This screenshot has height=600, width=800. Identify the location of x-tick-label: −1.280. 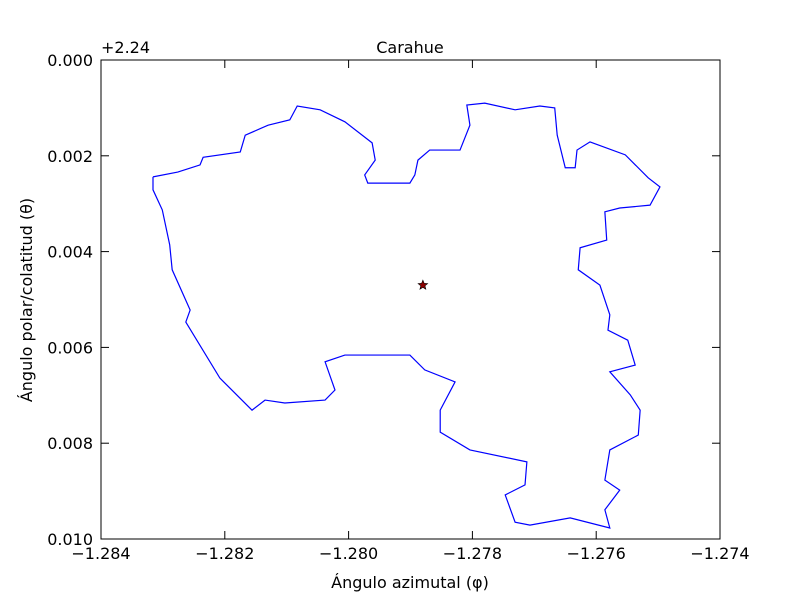
(348, 553).